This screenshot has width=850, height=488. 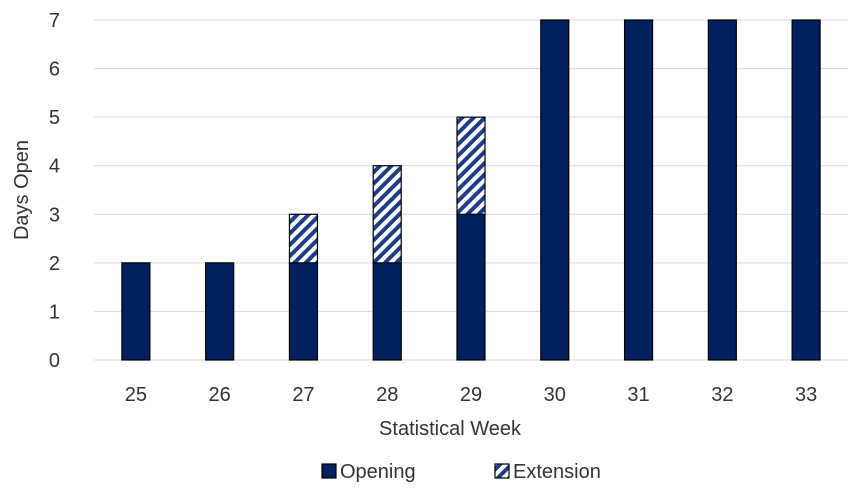 What do you see at coordinates (136, 395) in the screenshot?
I see `x-tick-label: 25` at bounding box center [136, 395].